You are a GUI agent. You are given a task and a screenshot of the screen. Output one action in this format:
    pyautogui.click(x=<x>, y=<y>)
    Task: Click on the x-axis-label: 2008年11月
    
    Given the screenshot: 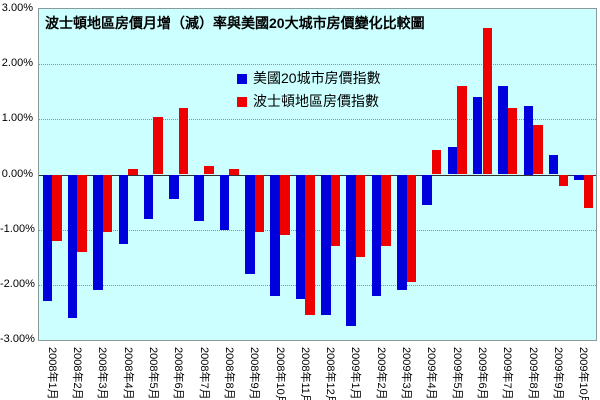 What is the action you would take?
    pyautogui.click(x=305, y=373)
    